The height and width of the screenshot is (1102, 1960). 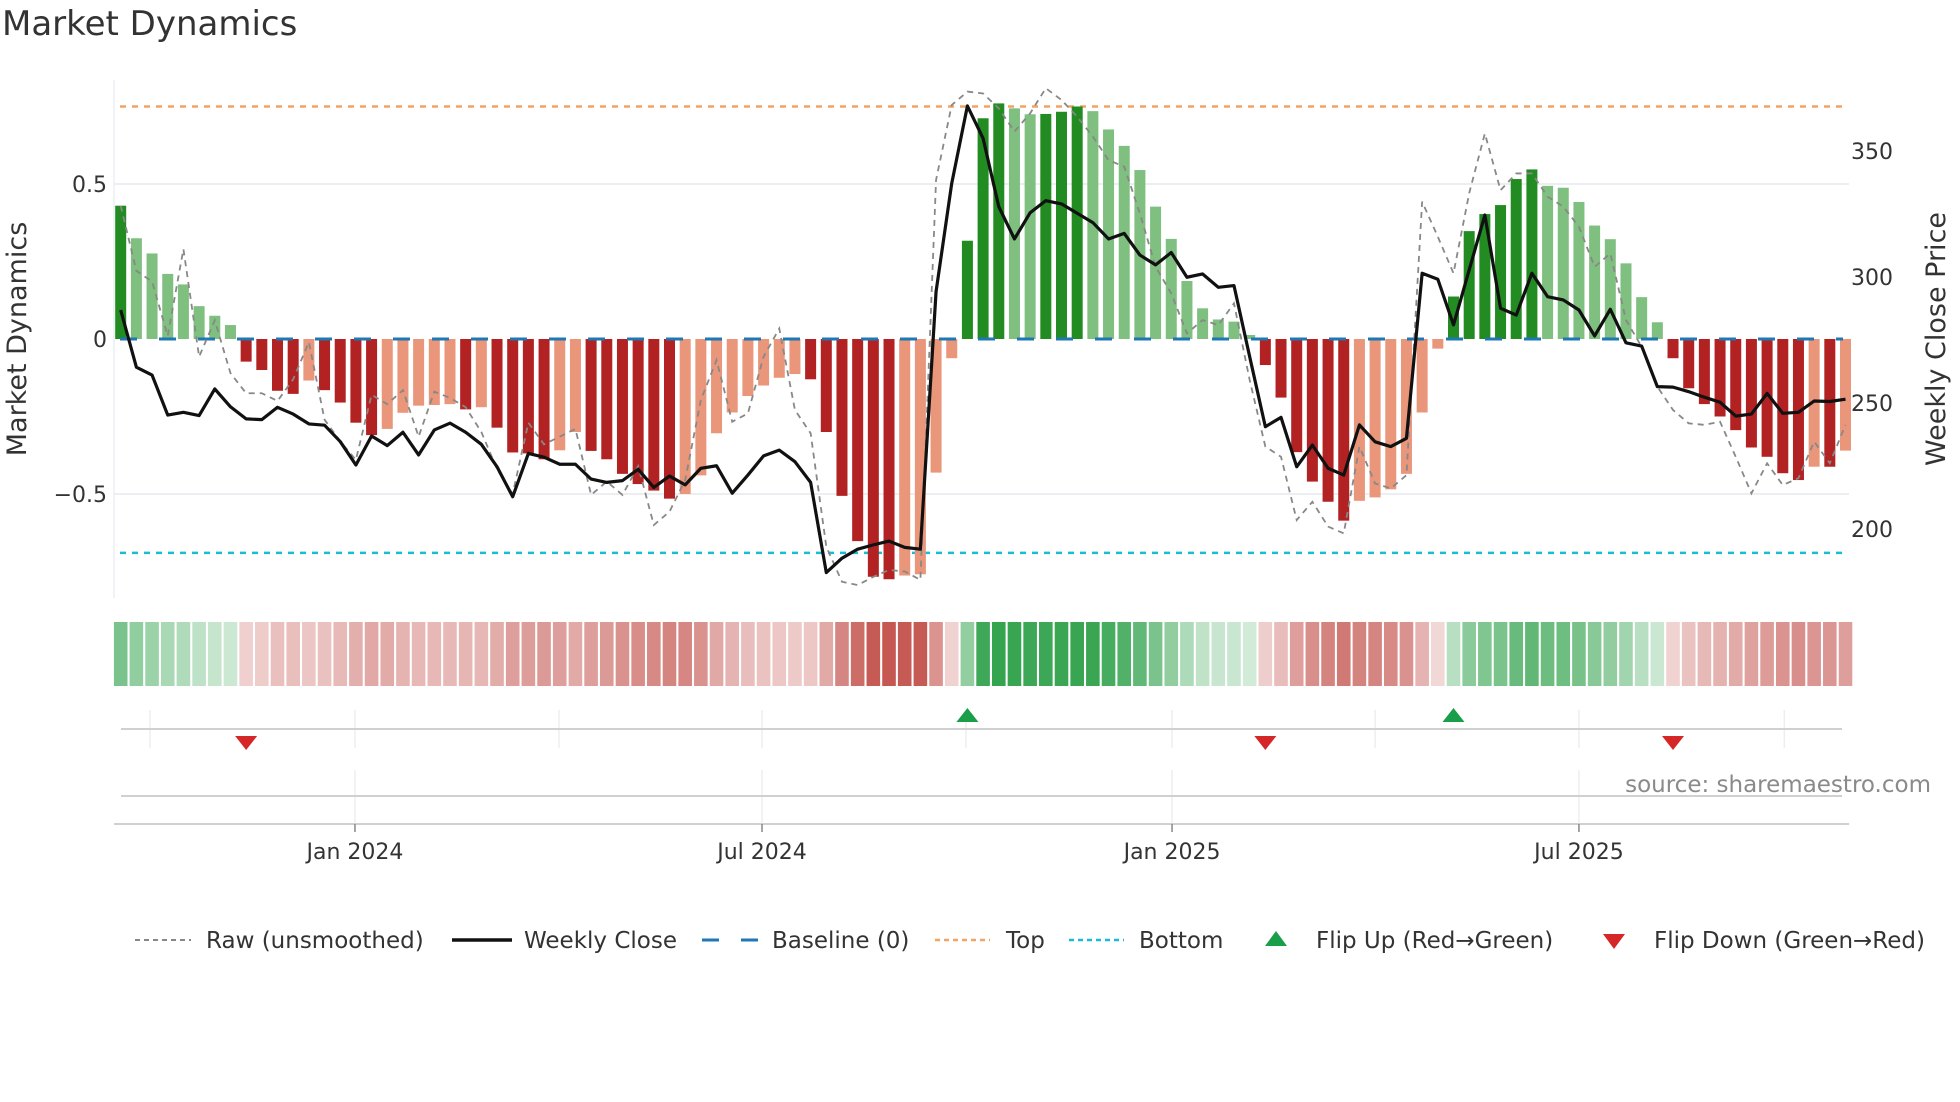 I want to click on source-watermark: source: sharemaestro.com, so click(x=1778, y=785).